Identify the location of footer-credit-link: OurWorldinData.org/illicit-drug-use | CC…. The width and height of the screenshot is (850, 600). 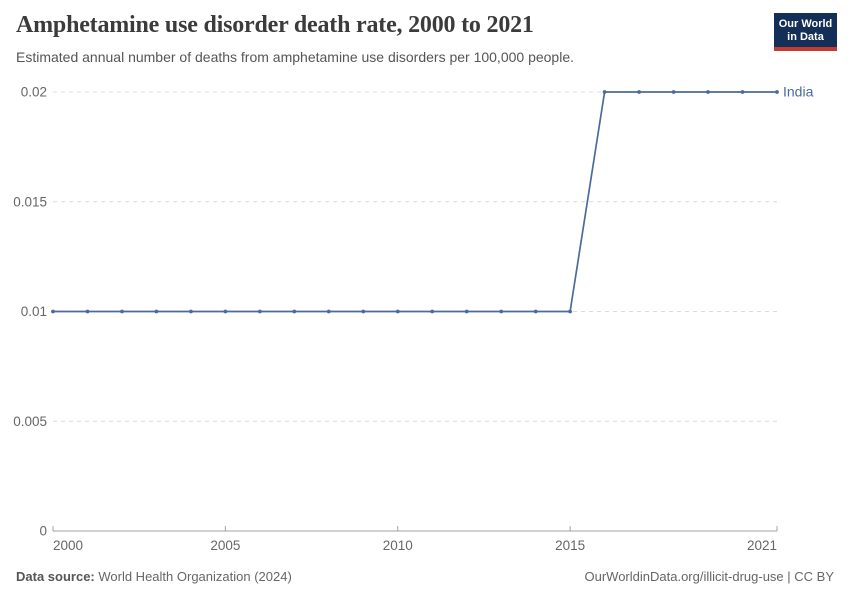
(709, 576).